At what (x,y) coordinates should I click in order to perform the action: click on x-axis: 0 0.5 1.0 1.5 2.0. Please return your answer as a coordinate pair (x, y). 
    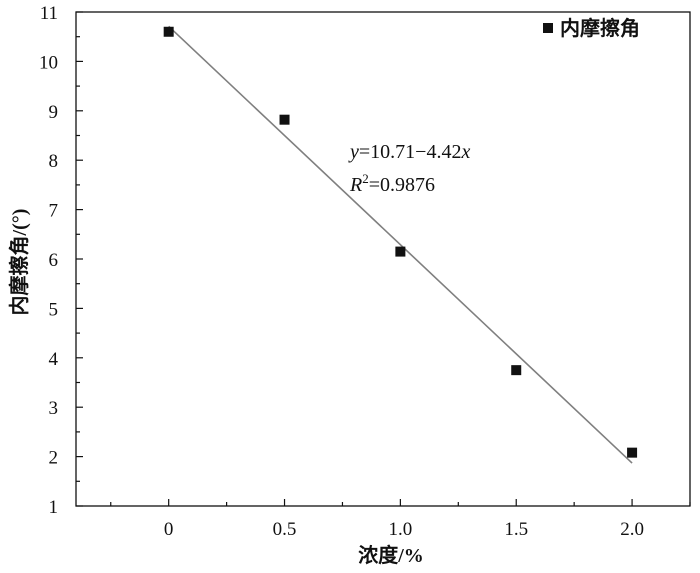
    Looking at the image, I should click on (400, 519).